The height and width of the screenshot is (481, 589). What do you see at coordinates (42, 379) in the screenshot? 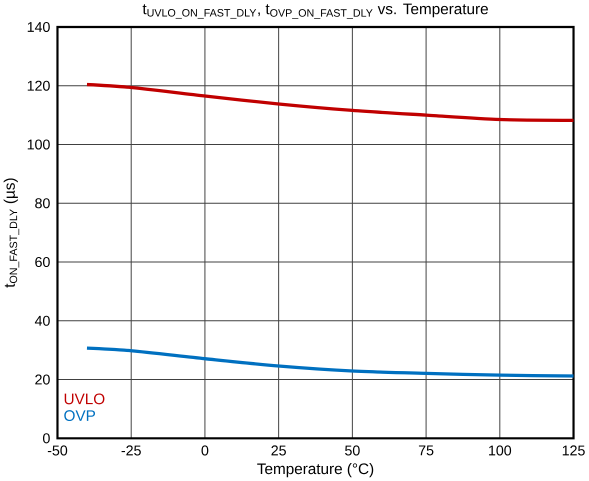
I see `y-tick-label: 20` at bounding box center [42, 379].